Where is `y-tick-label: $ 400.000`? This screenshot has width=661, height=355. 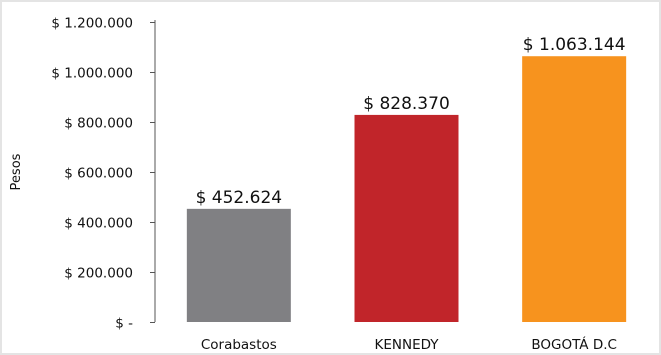
y-tick-label: $ 400.000 is located at coordinates (98, 224).